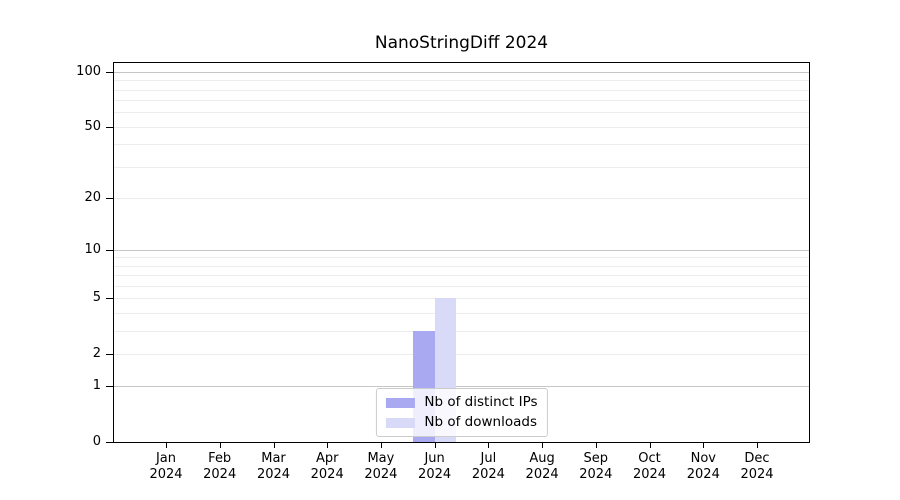 The width and height of the screenshot is (900, 500). What do you see at coordinates (400, 402) in the screenshot?
I see `distinct-ips-swatch-icon` at bounding box center [400, 402].